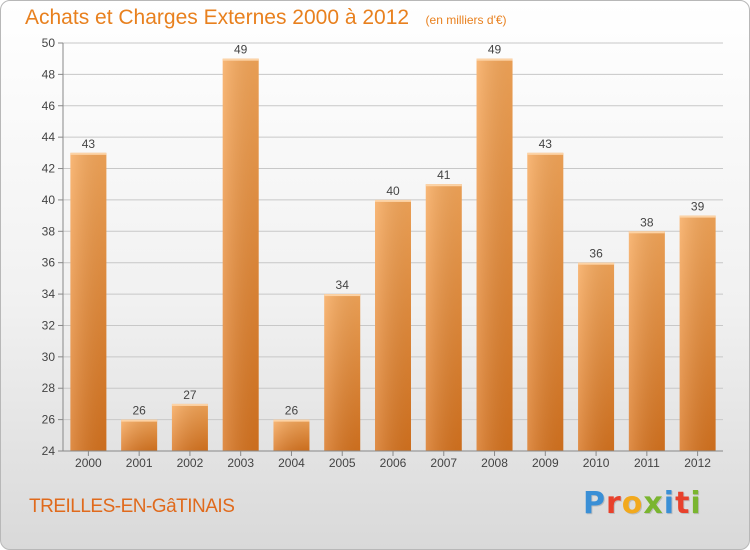 This screenshot has height=550, width=750. Describe the element at coordinates (49, 231) in the screenshot. I see `y-tick-label: 38` at that location.